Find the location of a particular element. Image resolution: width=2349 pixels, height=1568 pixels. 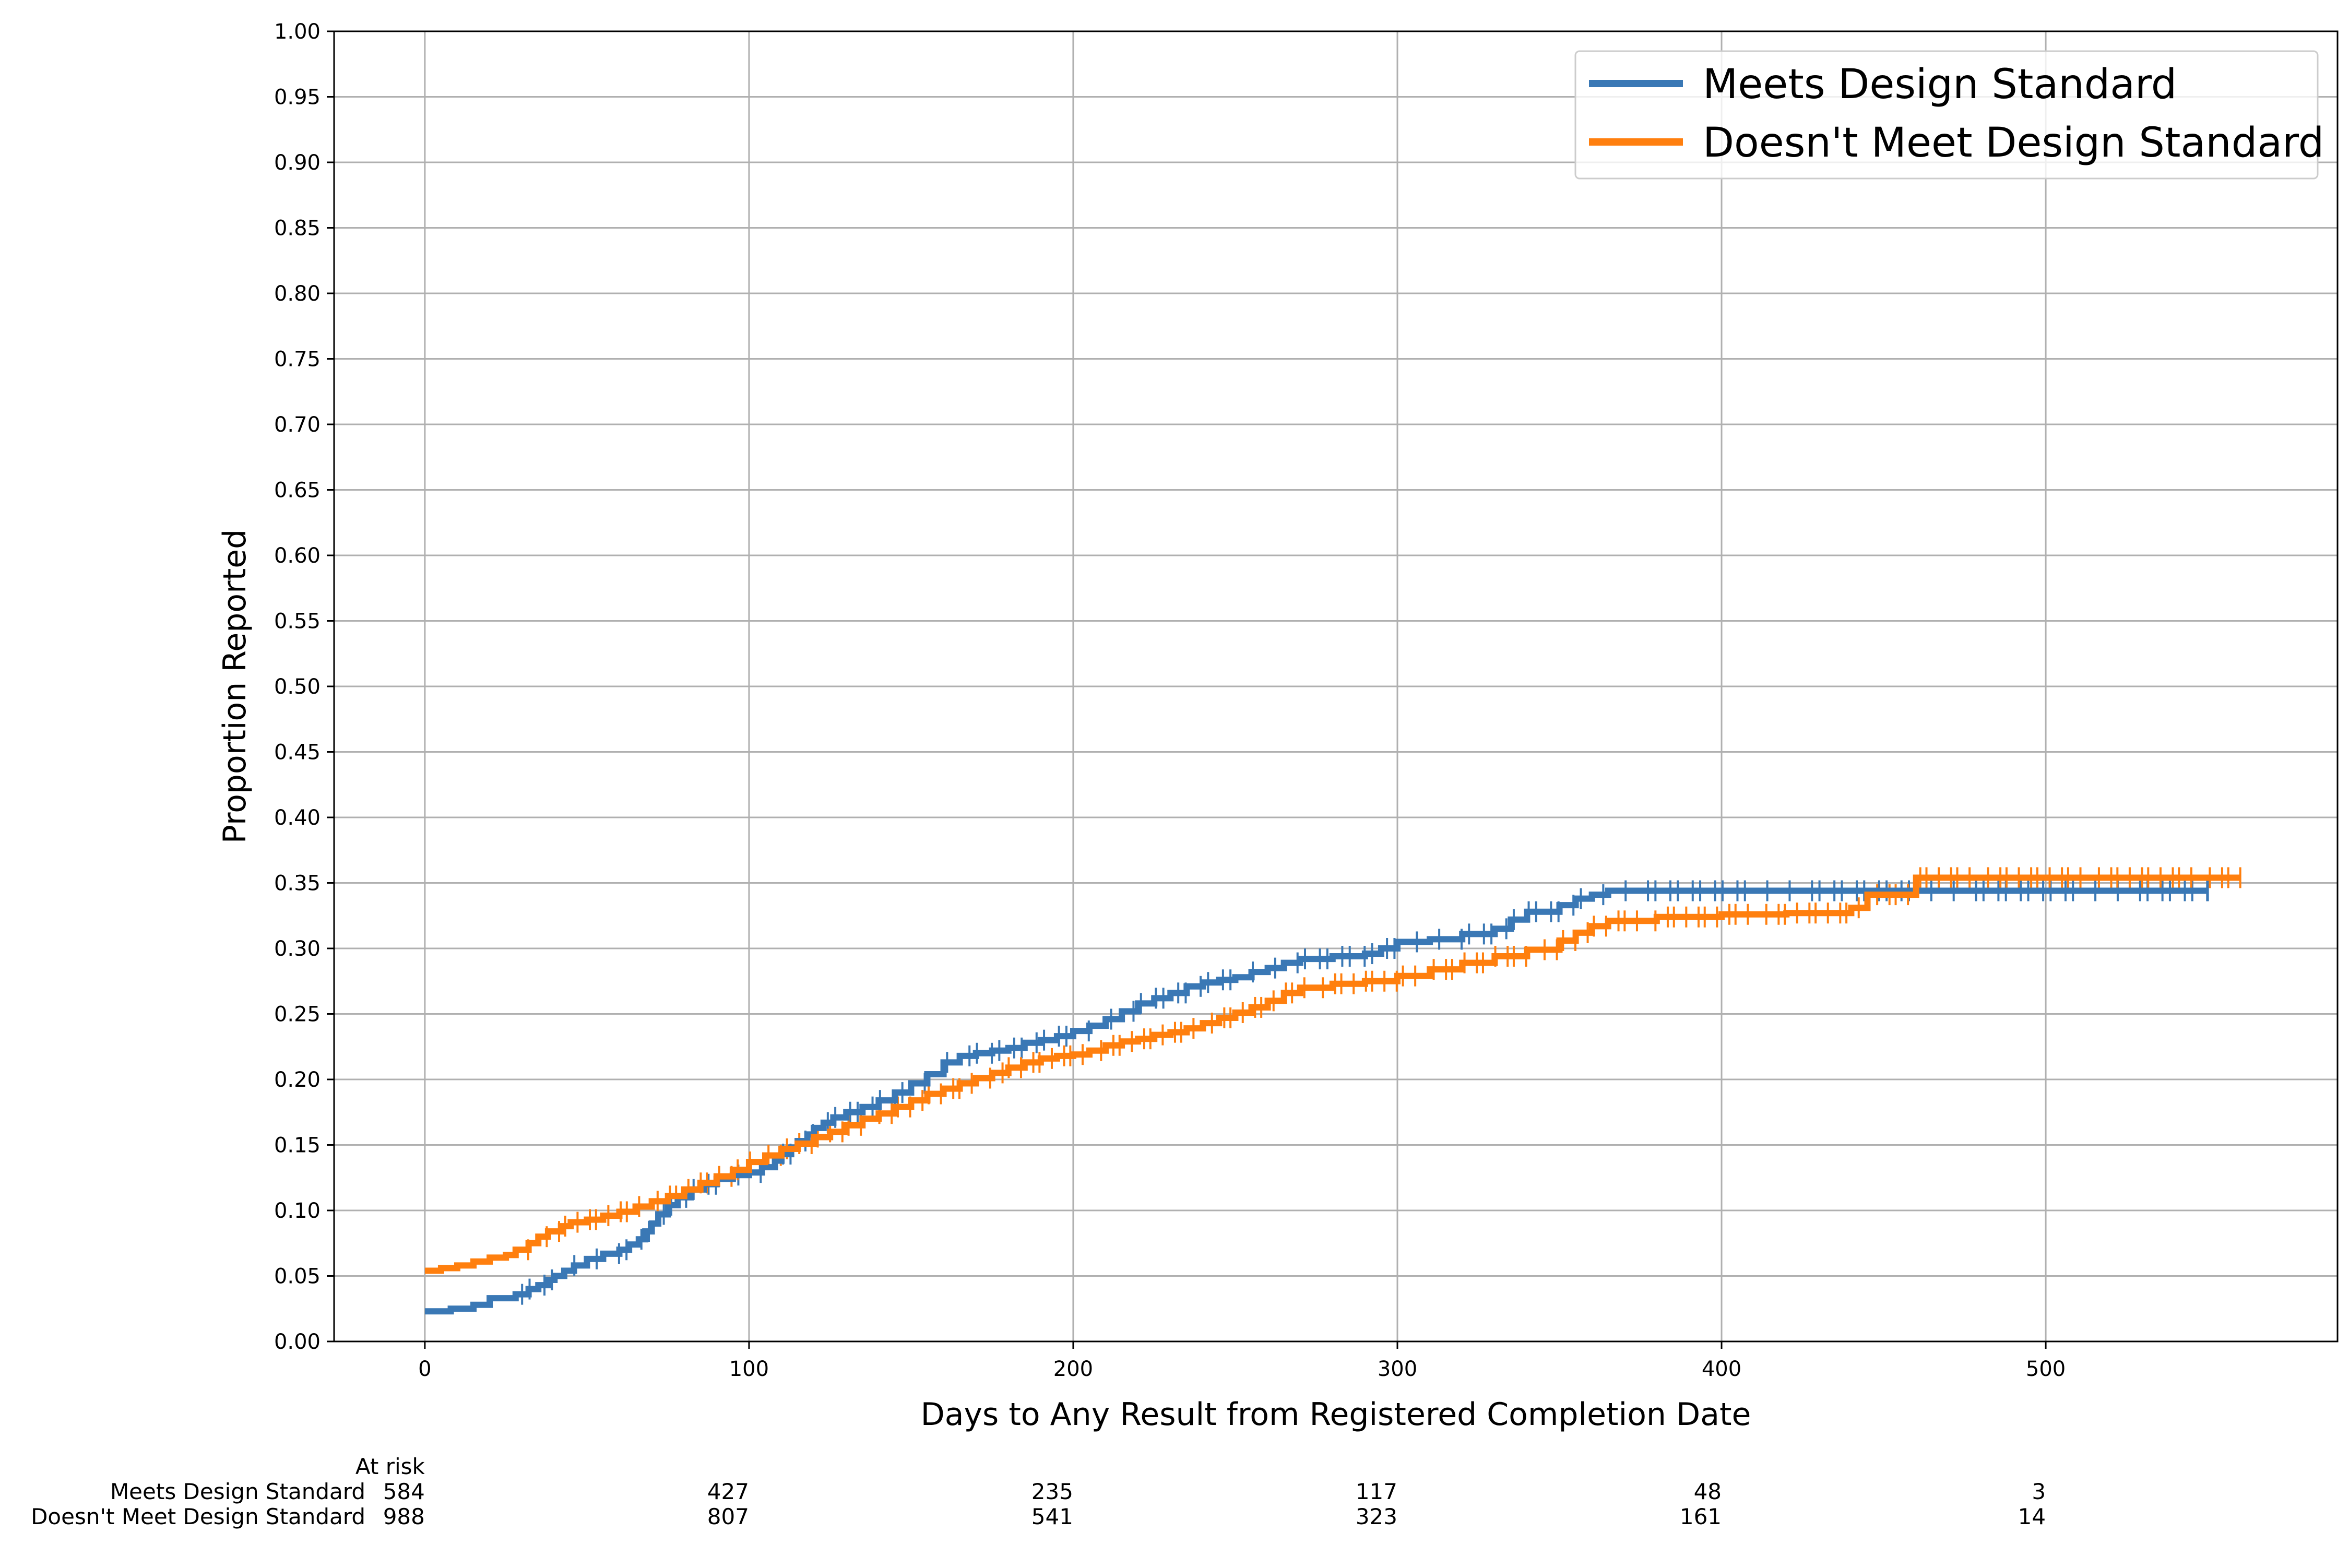

y-tick-label: 0.80 is located at coordinates (297, 294).